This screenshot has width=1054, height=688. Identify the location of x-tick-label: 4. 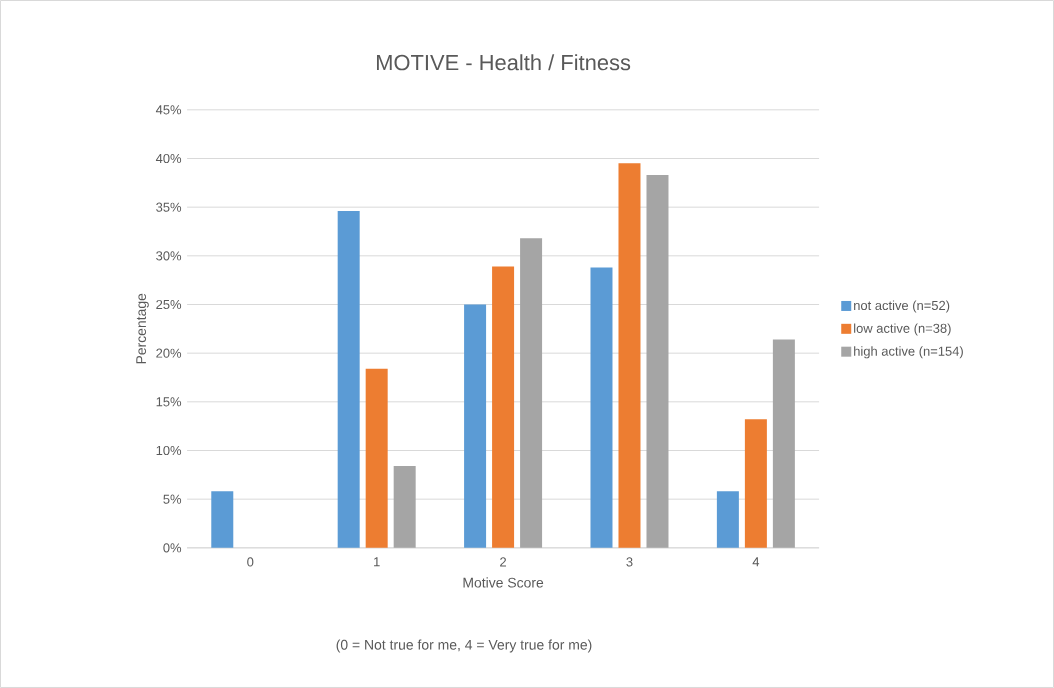
(756, 562).